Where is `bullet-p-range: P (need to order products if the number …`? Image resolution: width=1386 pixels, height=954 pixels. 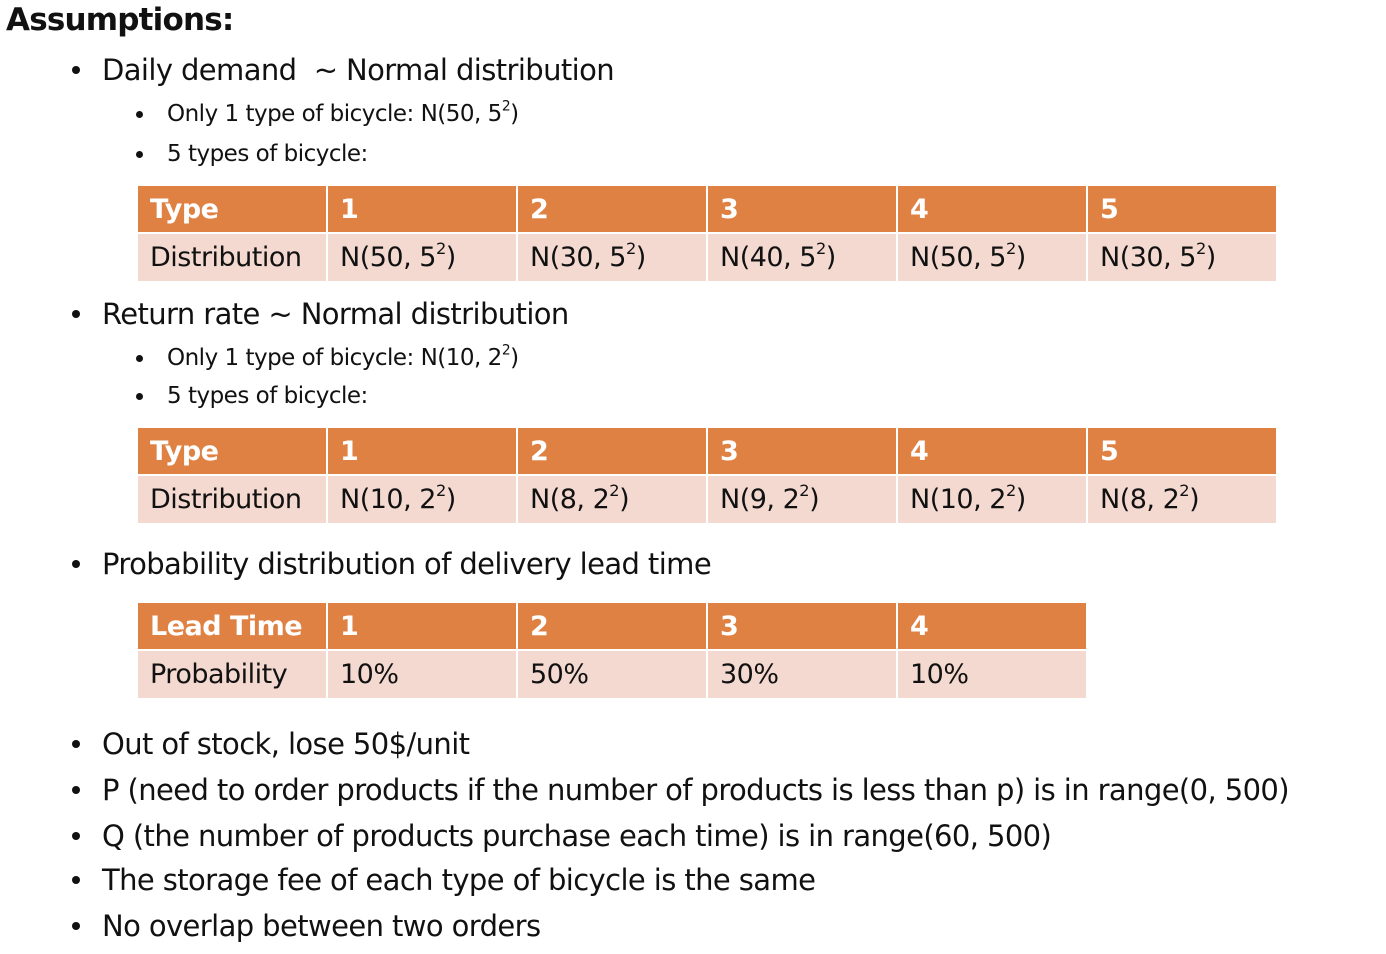 bullet-p-range: P (need to order products if the number … is located at coordinates (681, 790).